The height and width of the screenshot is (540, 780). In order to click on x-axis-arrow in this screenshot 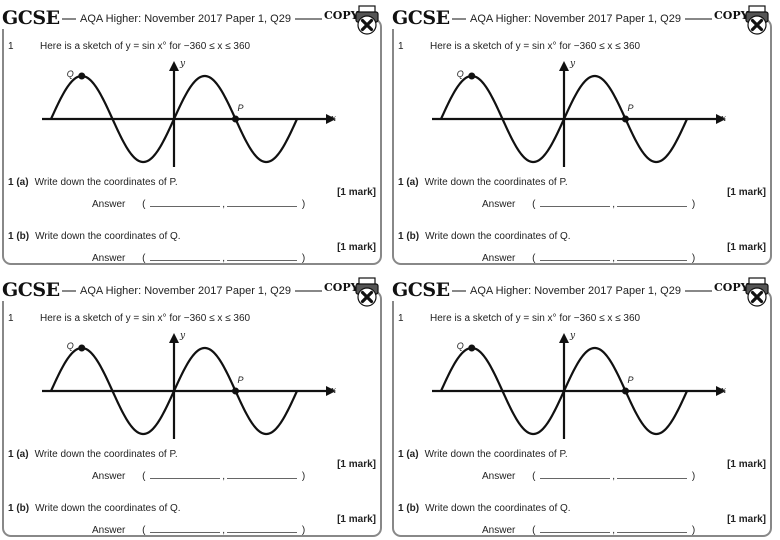, I will do `click(721, 119)`.